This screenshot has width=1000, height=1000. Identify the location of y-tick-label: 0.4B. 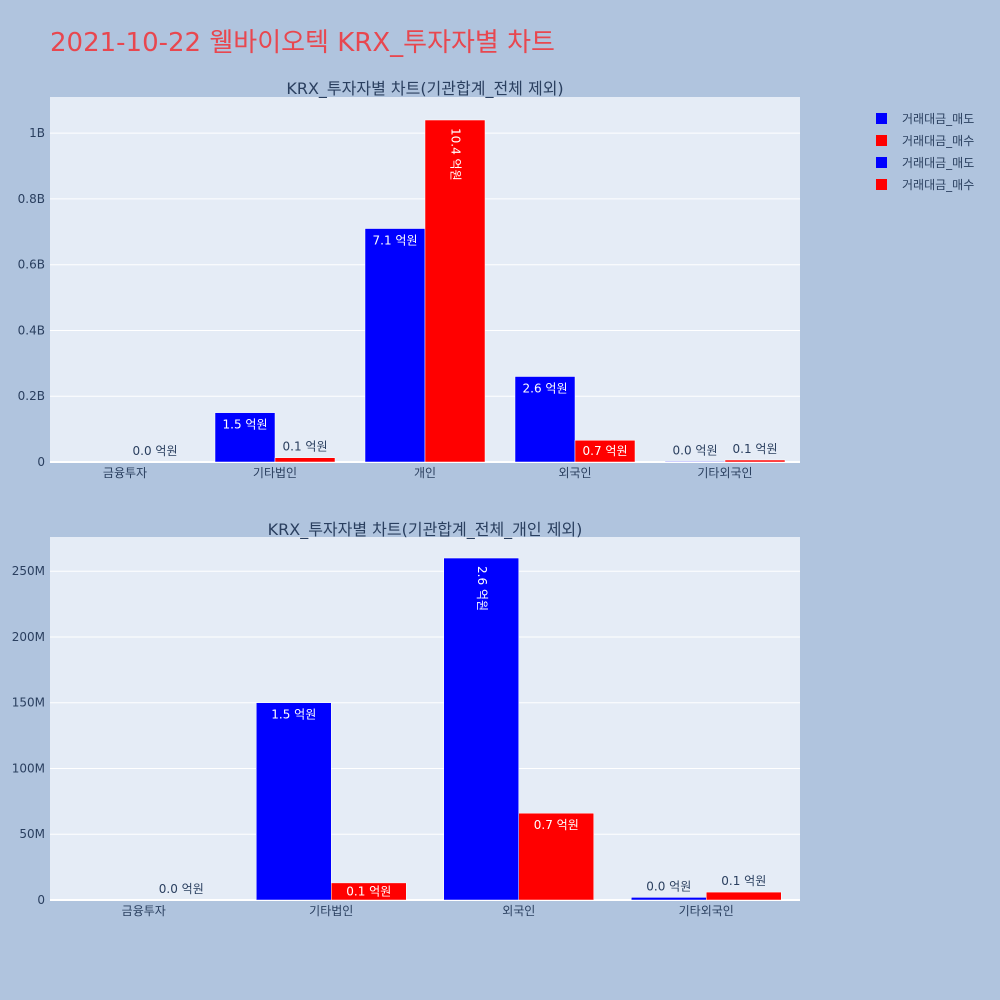
(31, 330).